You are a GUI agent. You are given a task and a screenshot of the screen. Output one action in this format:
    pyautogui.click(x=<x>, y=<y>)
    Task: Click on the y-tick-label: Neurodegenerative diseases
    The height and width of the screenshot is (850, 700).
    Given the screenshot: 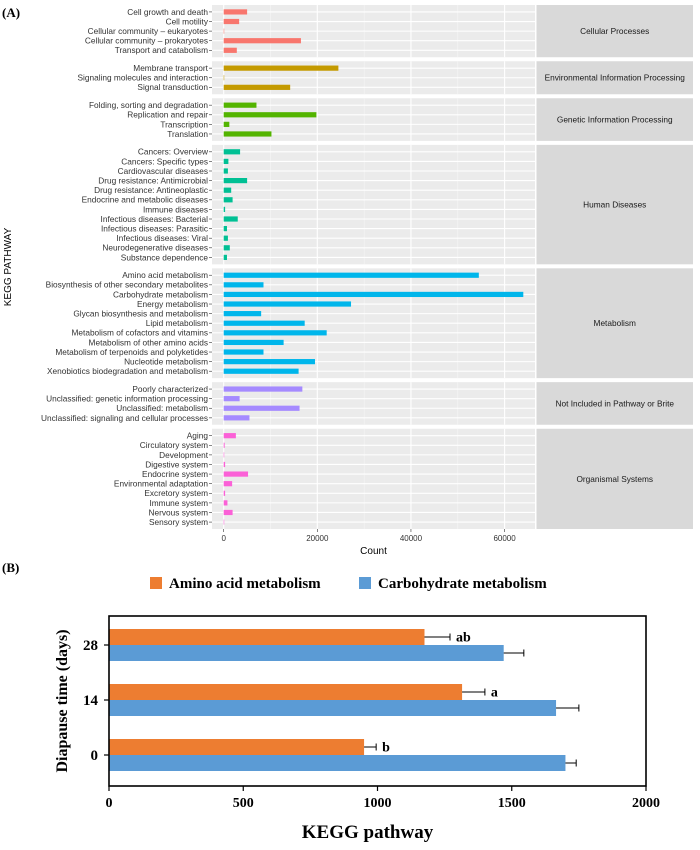 What is the action you would take?
    pyautogui.click(x=155, y=248)
    